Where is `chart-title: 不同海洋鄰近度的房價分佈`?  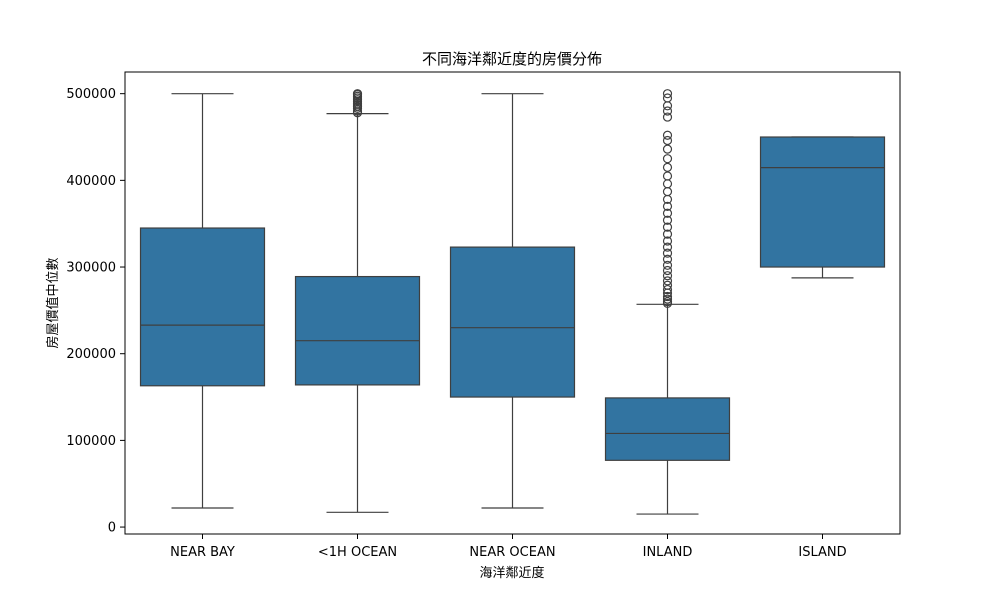
chart-title: 不同海洋鄰近度的房價分佈 is located at coordinates (512, 59).